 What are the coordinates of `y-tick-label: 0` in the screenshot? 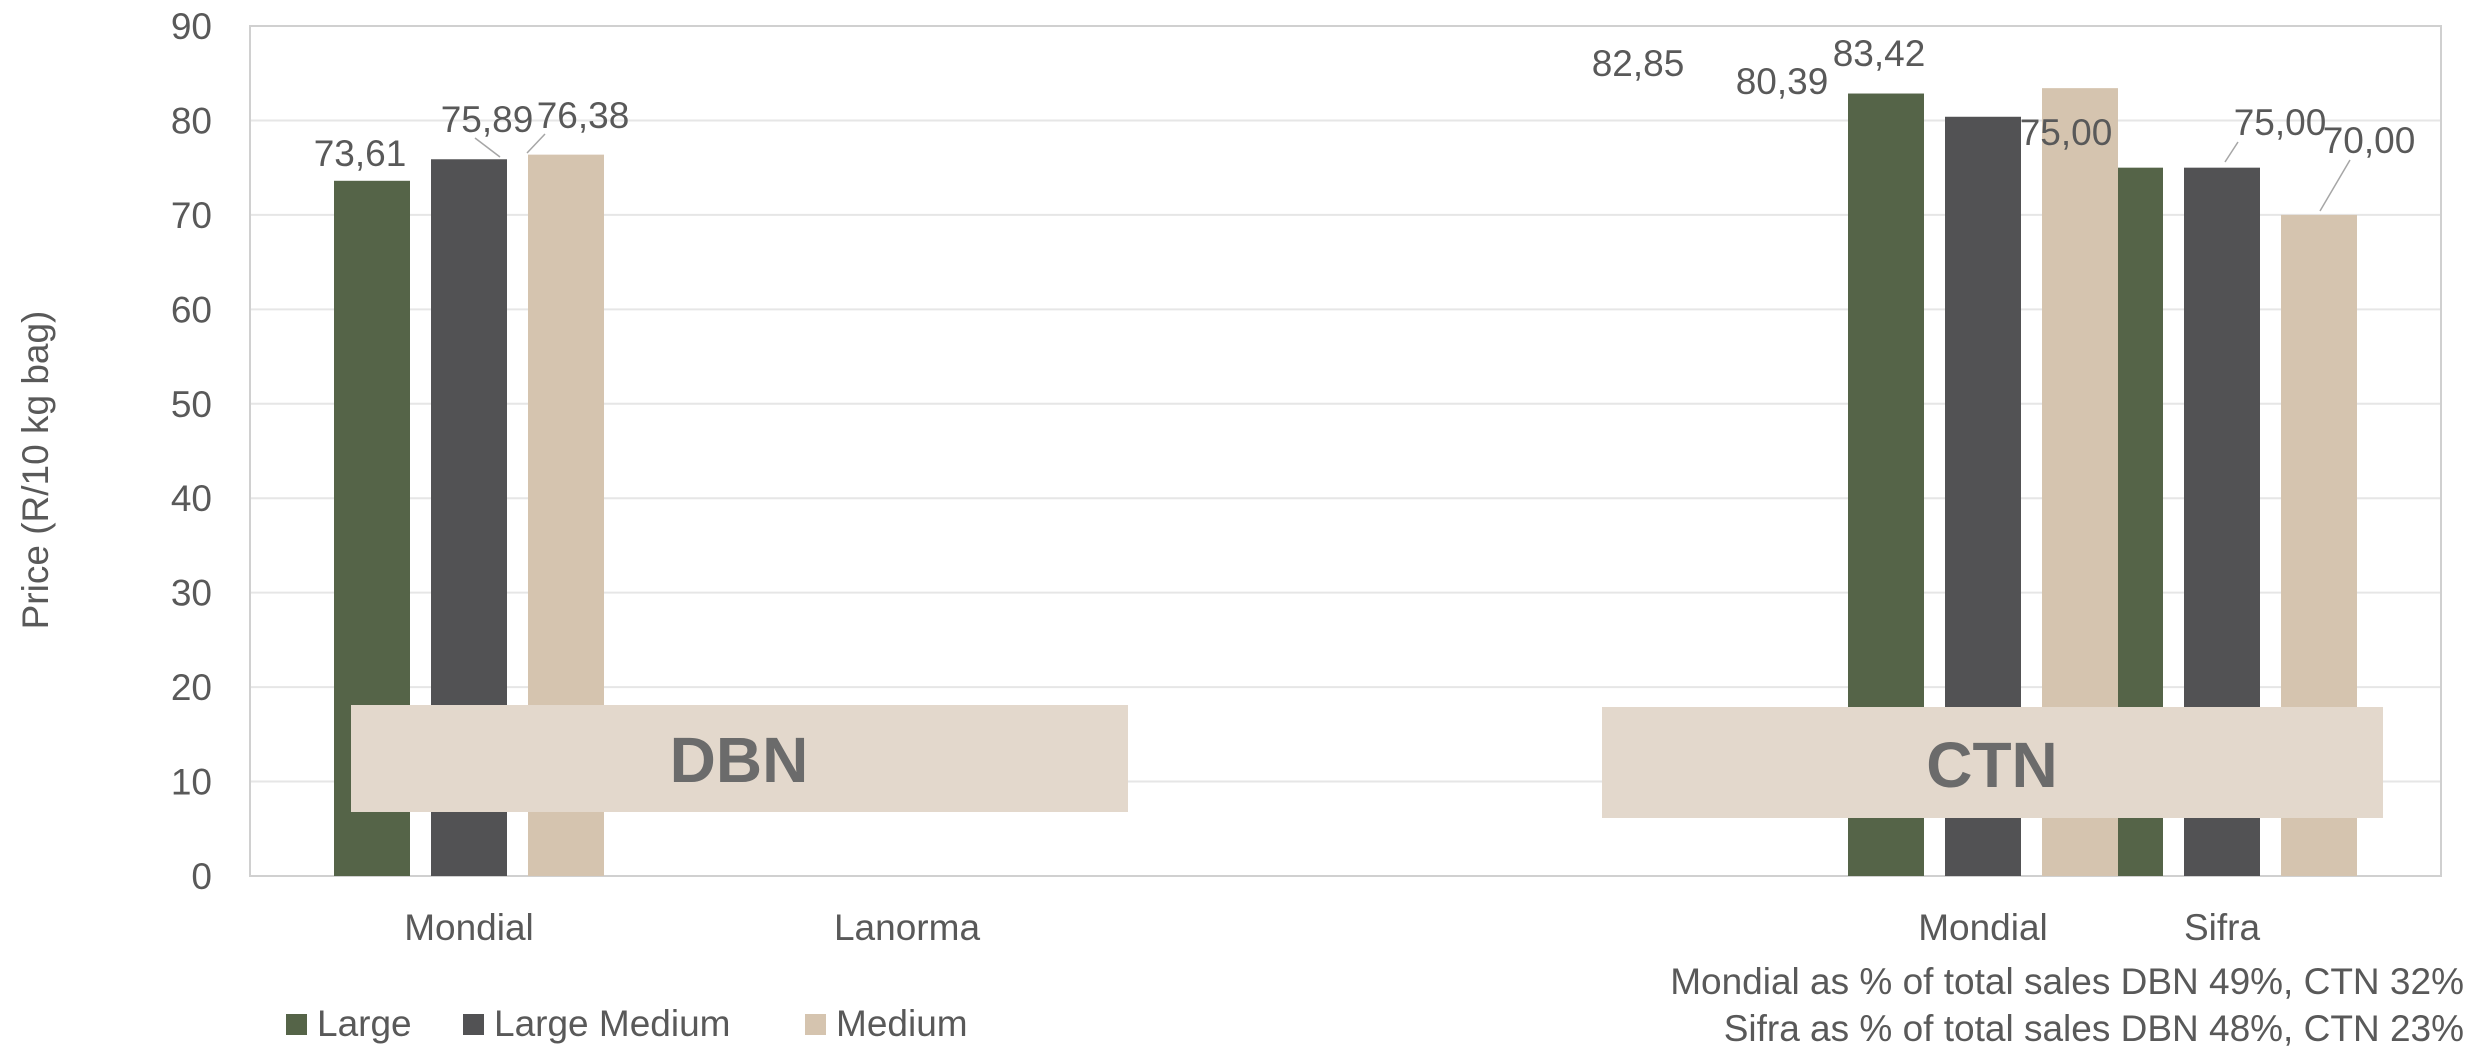 It's located at (201, 876).